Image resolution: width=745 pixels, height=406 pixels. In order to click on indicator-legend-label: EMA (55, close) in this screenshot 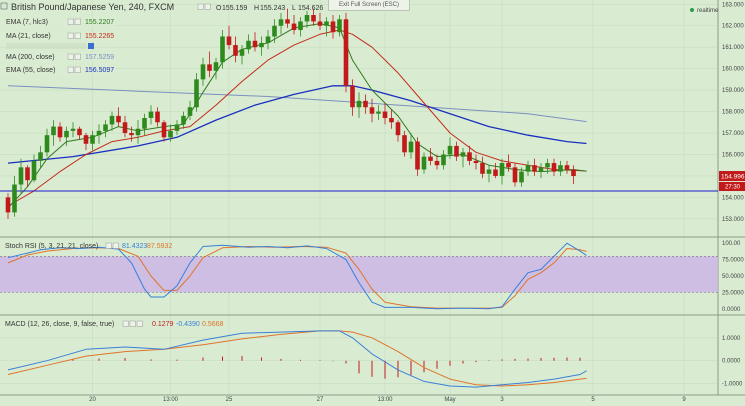, I will do `click(30, 70)`.